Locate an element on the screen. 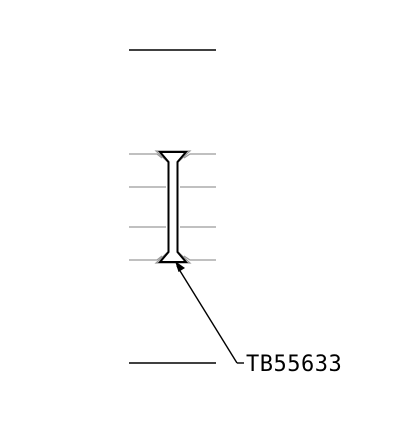 The width and height of the screenshot is (406, 437). left-guide-lines is located at coordinates (147, 207).